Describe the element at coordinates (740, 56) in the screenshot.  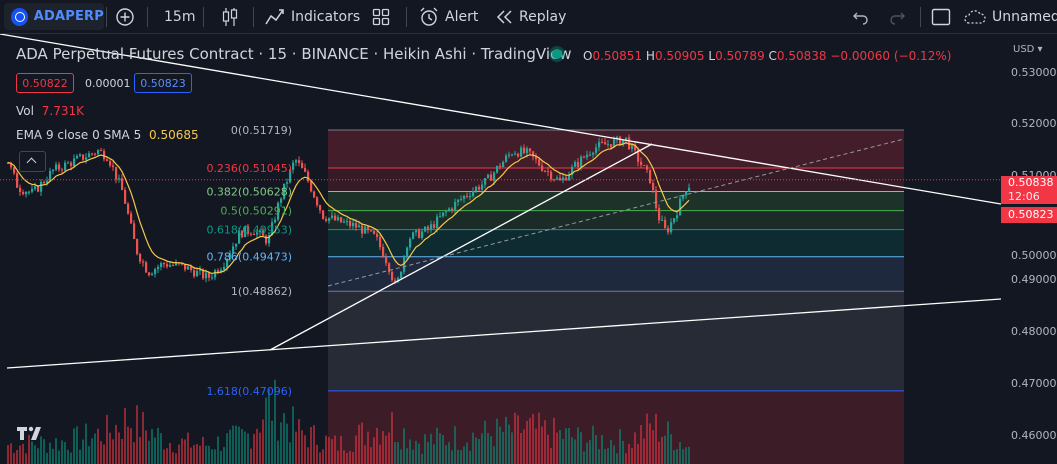
I see `ohlc-low: 0.50789` at that location.